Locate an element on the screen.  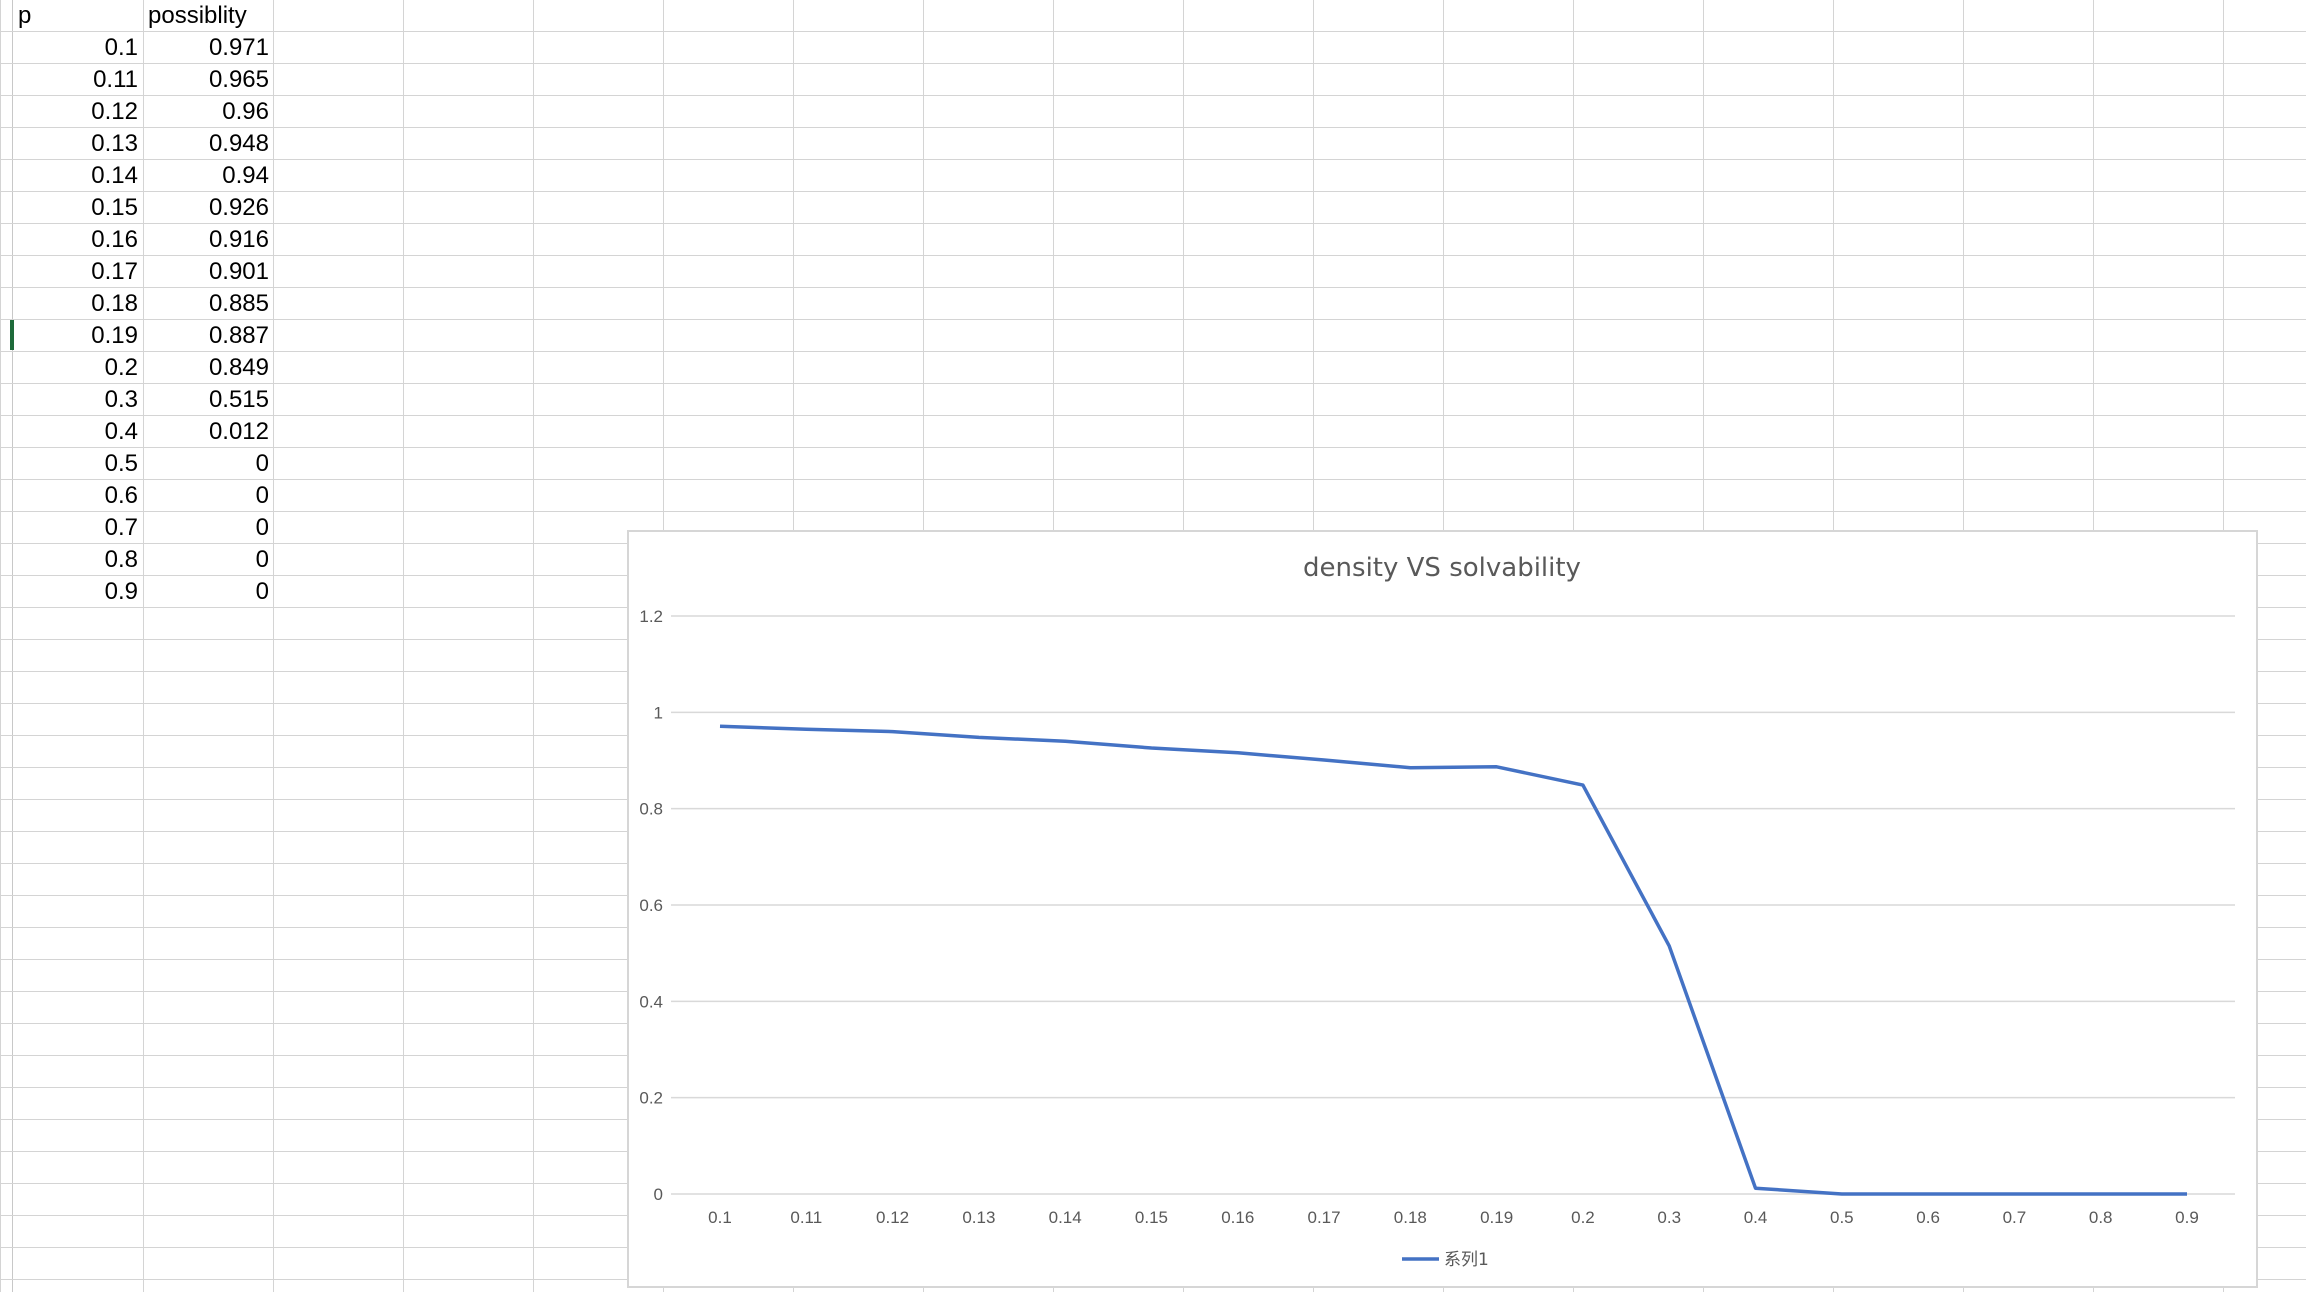
y-tick-label: 0.6 is located at coordinates (651, 905).